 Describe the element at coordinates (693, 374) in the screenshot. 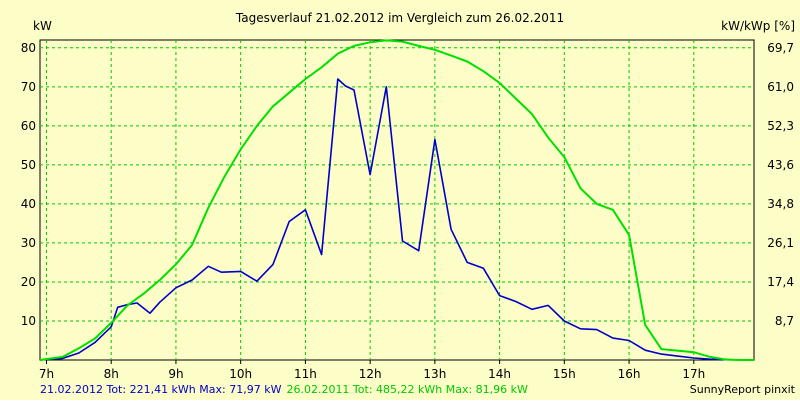

I see `x-tick-label: 17h` at that location.